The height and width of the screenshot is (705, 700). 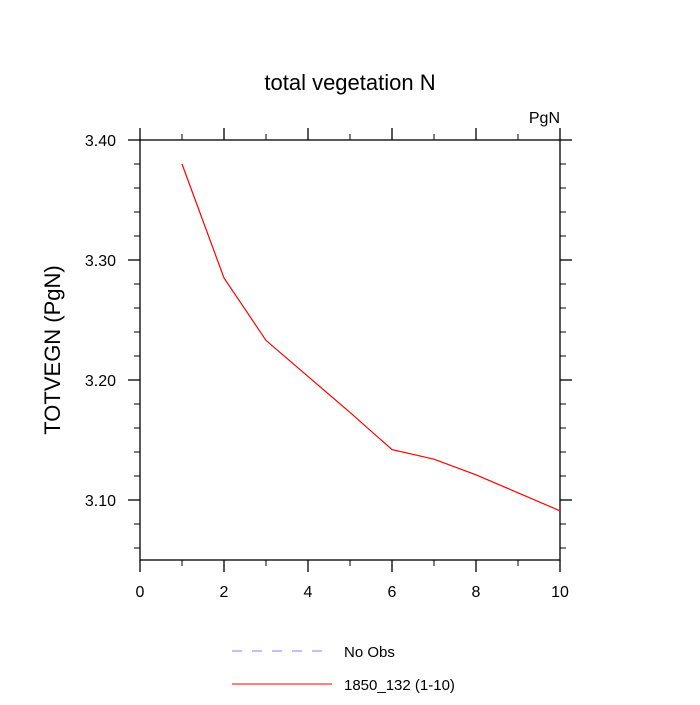 What do you see at coordinates (544, 118) in the screenshot?
I see `units-label: PgN` at bounding box center [544, 118].